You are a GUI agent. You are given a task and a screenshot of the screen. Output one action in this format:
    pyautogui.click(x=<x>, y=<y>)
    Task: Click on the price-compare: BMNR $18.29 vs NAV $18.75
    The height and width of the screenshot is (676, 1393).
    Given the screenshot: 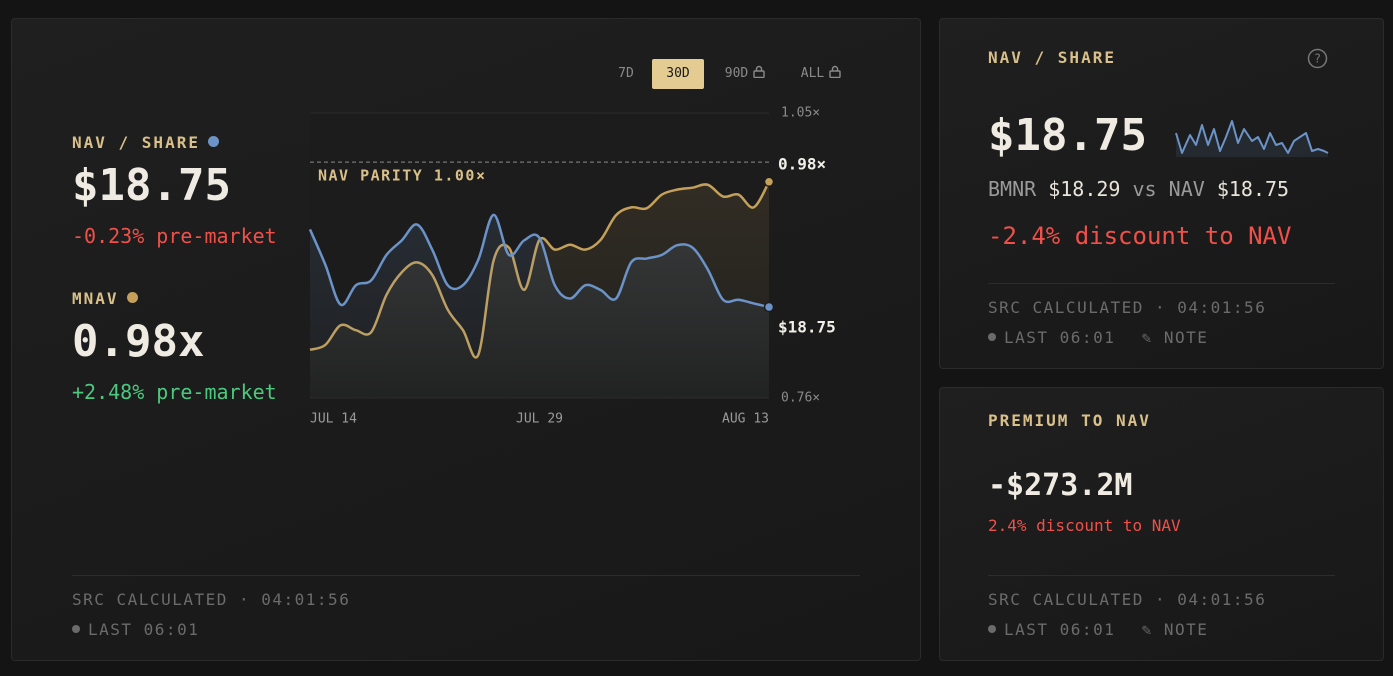 What is the action you would take?
    pyautogui.click(x=1138, y=189)
    